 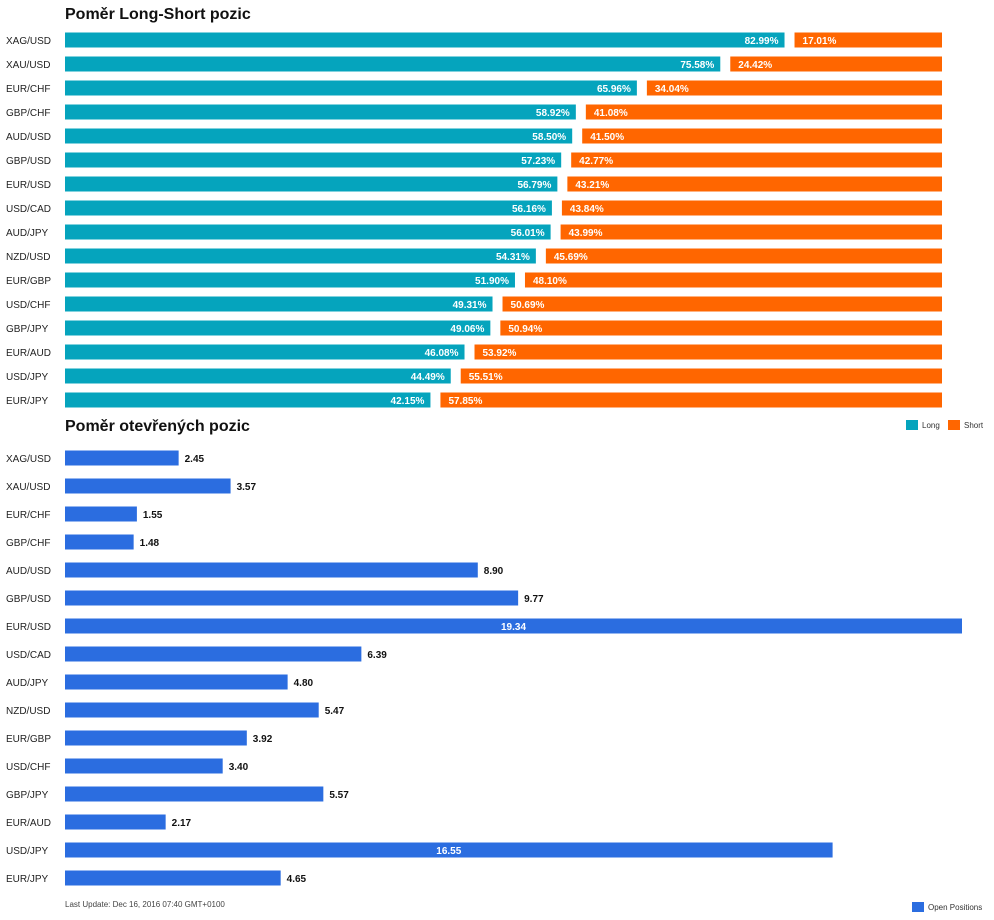 What do you see at coordinates (529, 209) in the screenshot?
I see `long-value-label-usd-cad: 56.16%` at bounding box center [529, 209].